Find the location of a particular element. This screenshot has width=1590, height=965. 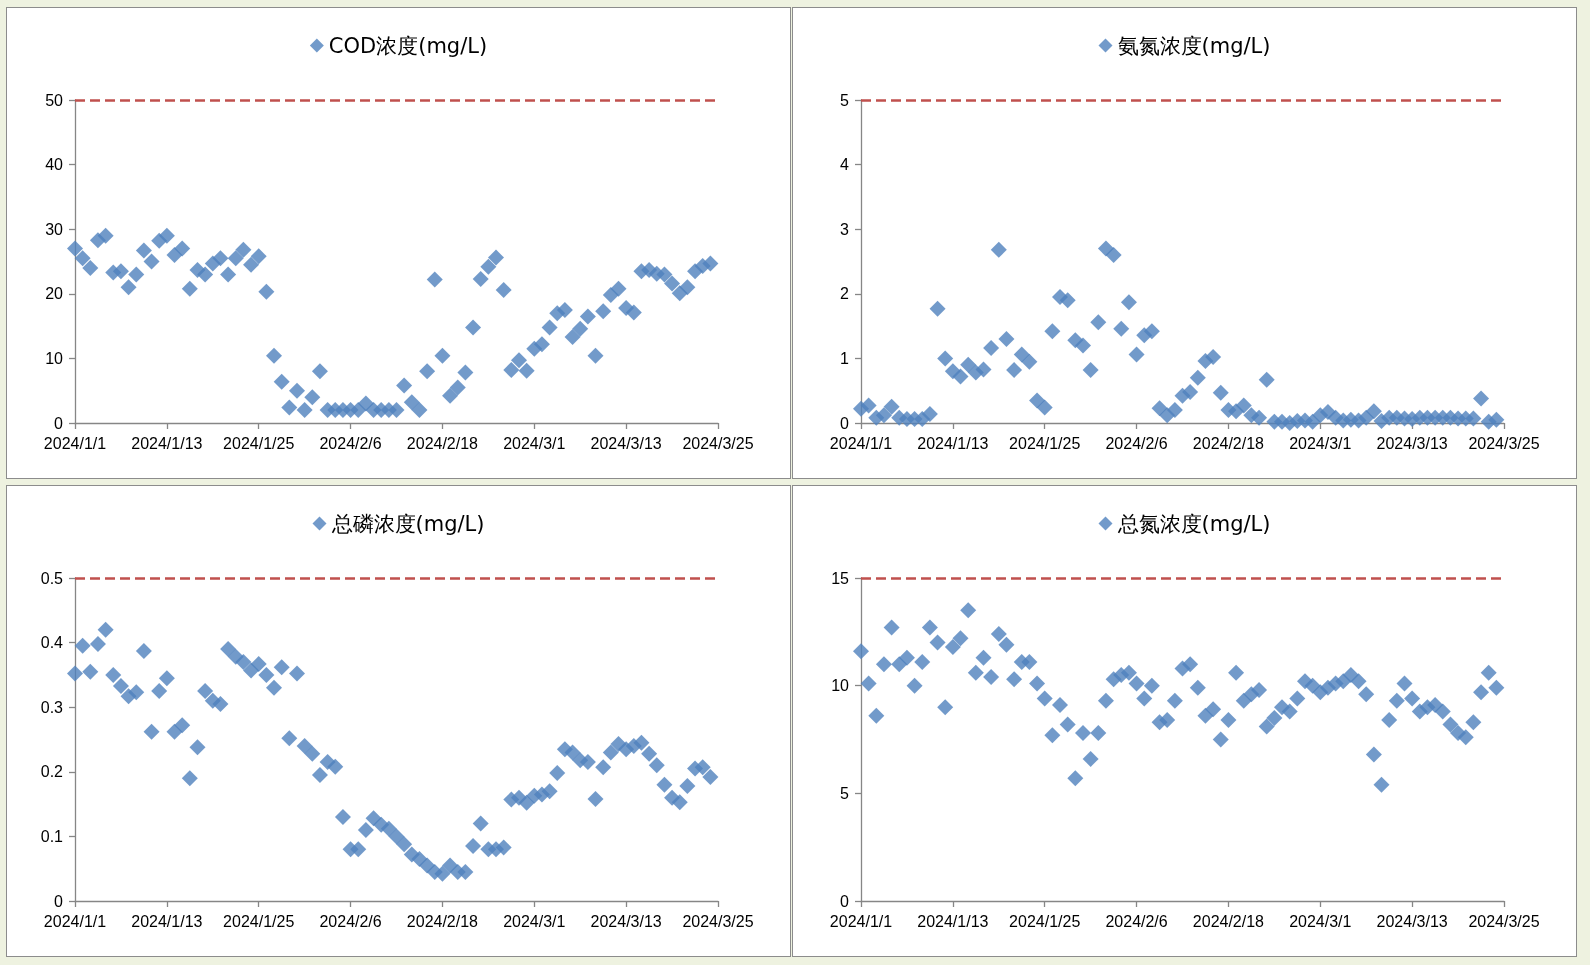

y-tick-label: 0.4 is located at coordinates (52, 643).